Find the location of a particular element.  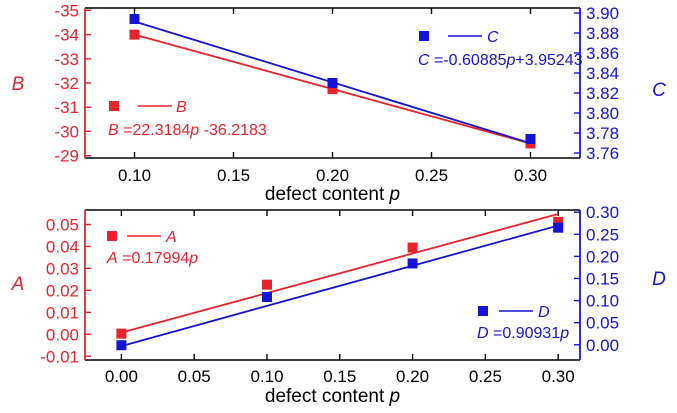

left-y-axis-title: A is located at coordinates (18, 284).